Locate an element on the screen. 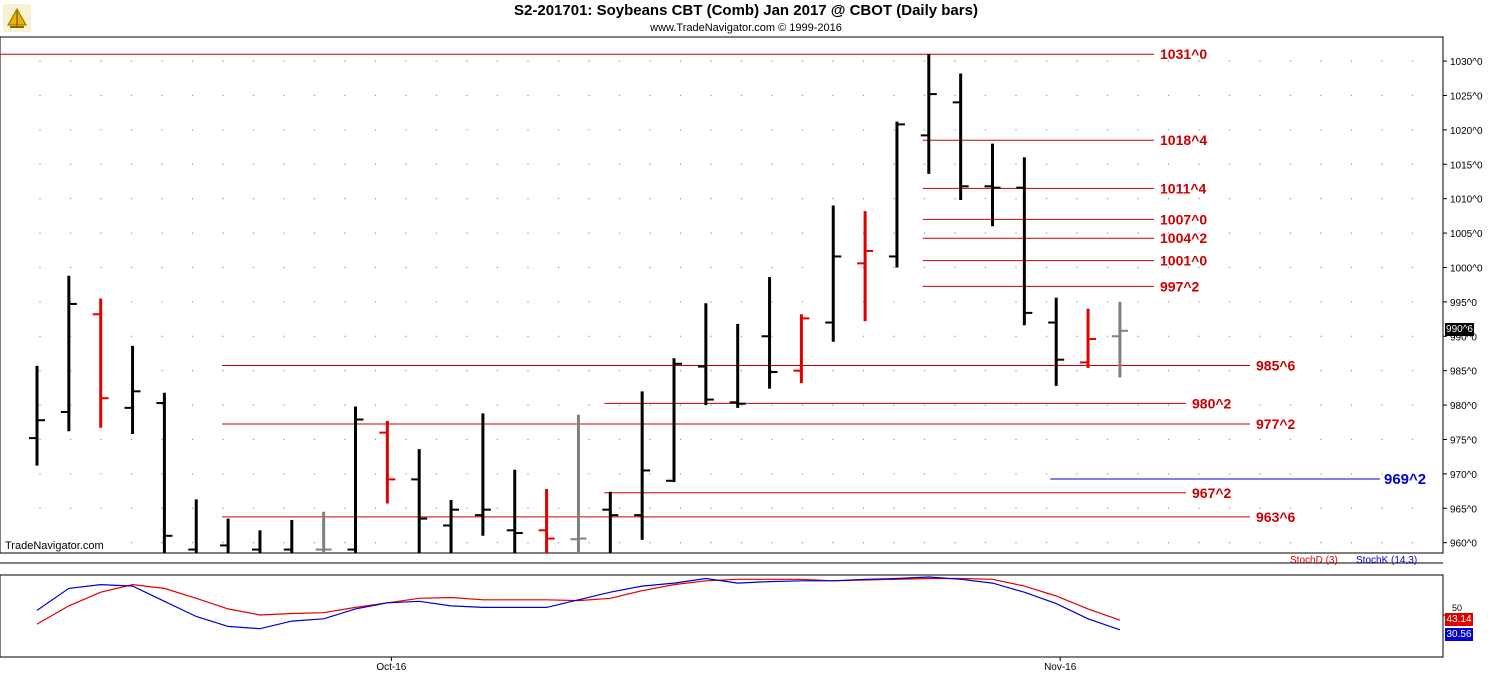  level-label: 1031^0 is located at coordinates (1183, 54).